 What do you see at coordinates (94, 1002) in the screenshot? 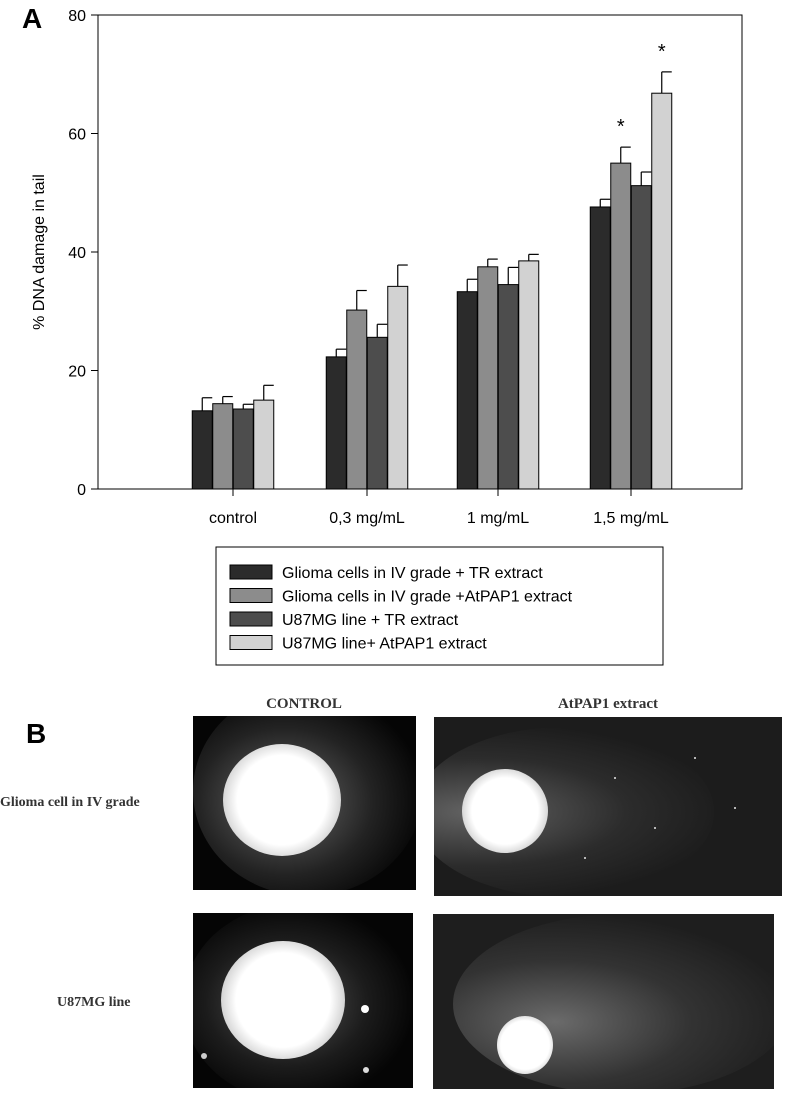
I see `row-label-u87mg: U87MG line` at bounding box center [94, 1002].